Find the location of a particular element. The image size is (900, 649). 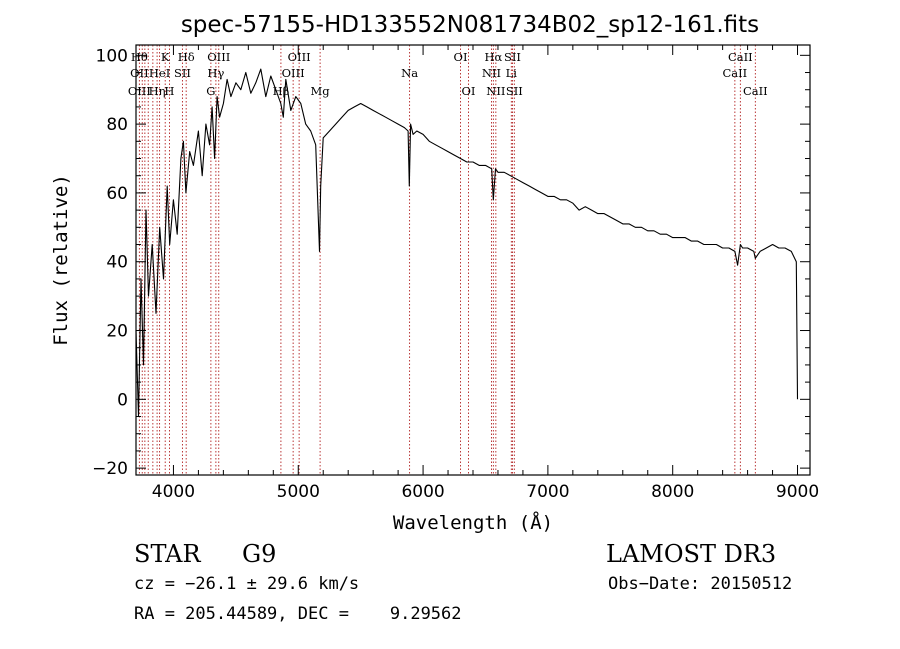

line-label-20-lower: OI is located at coordinates (469, 91).